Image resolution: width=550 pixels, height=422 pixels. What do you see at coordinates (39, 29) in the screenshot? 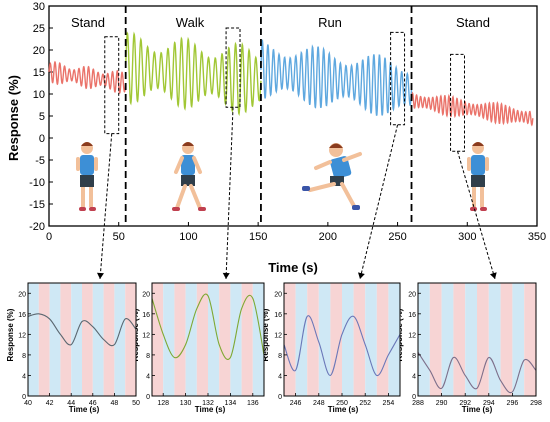
I see `main-y-tick-label: 25` at bounding box center [39, 29].